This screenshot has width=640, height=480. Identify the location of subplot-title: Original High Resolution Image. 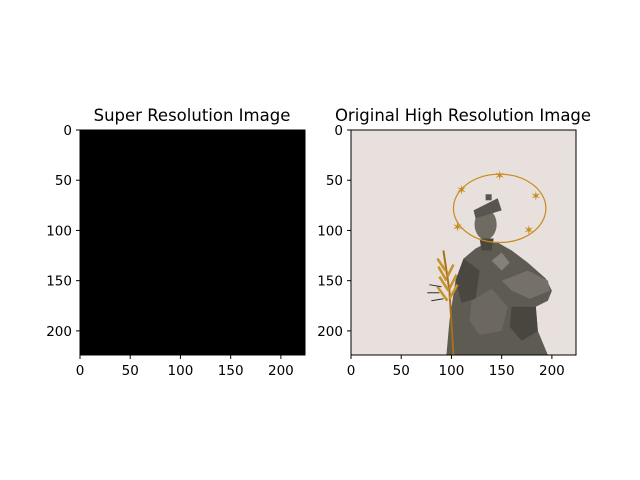
(463, 115).